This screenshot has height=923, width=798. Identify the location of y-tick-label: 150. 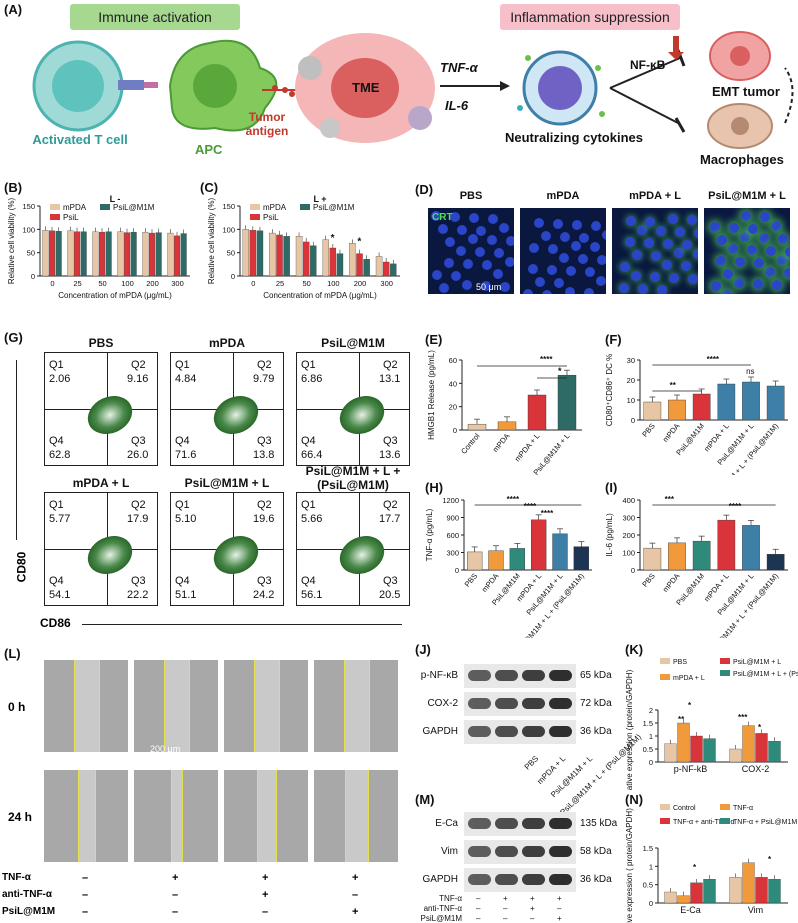
(228, 206).